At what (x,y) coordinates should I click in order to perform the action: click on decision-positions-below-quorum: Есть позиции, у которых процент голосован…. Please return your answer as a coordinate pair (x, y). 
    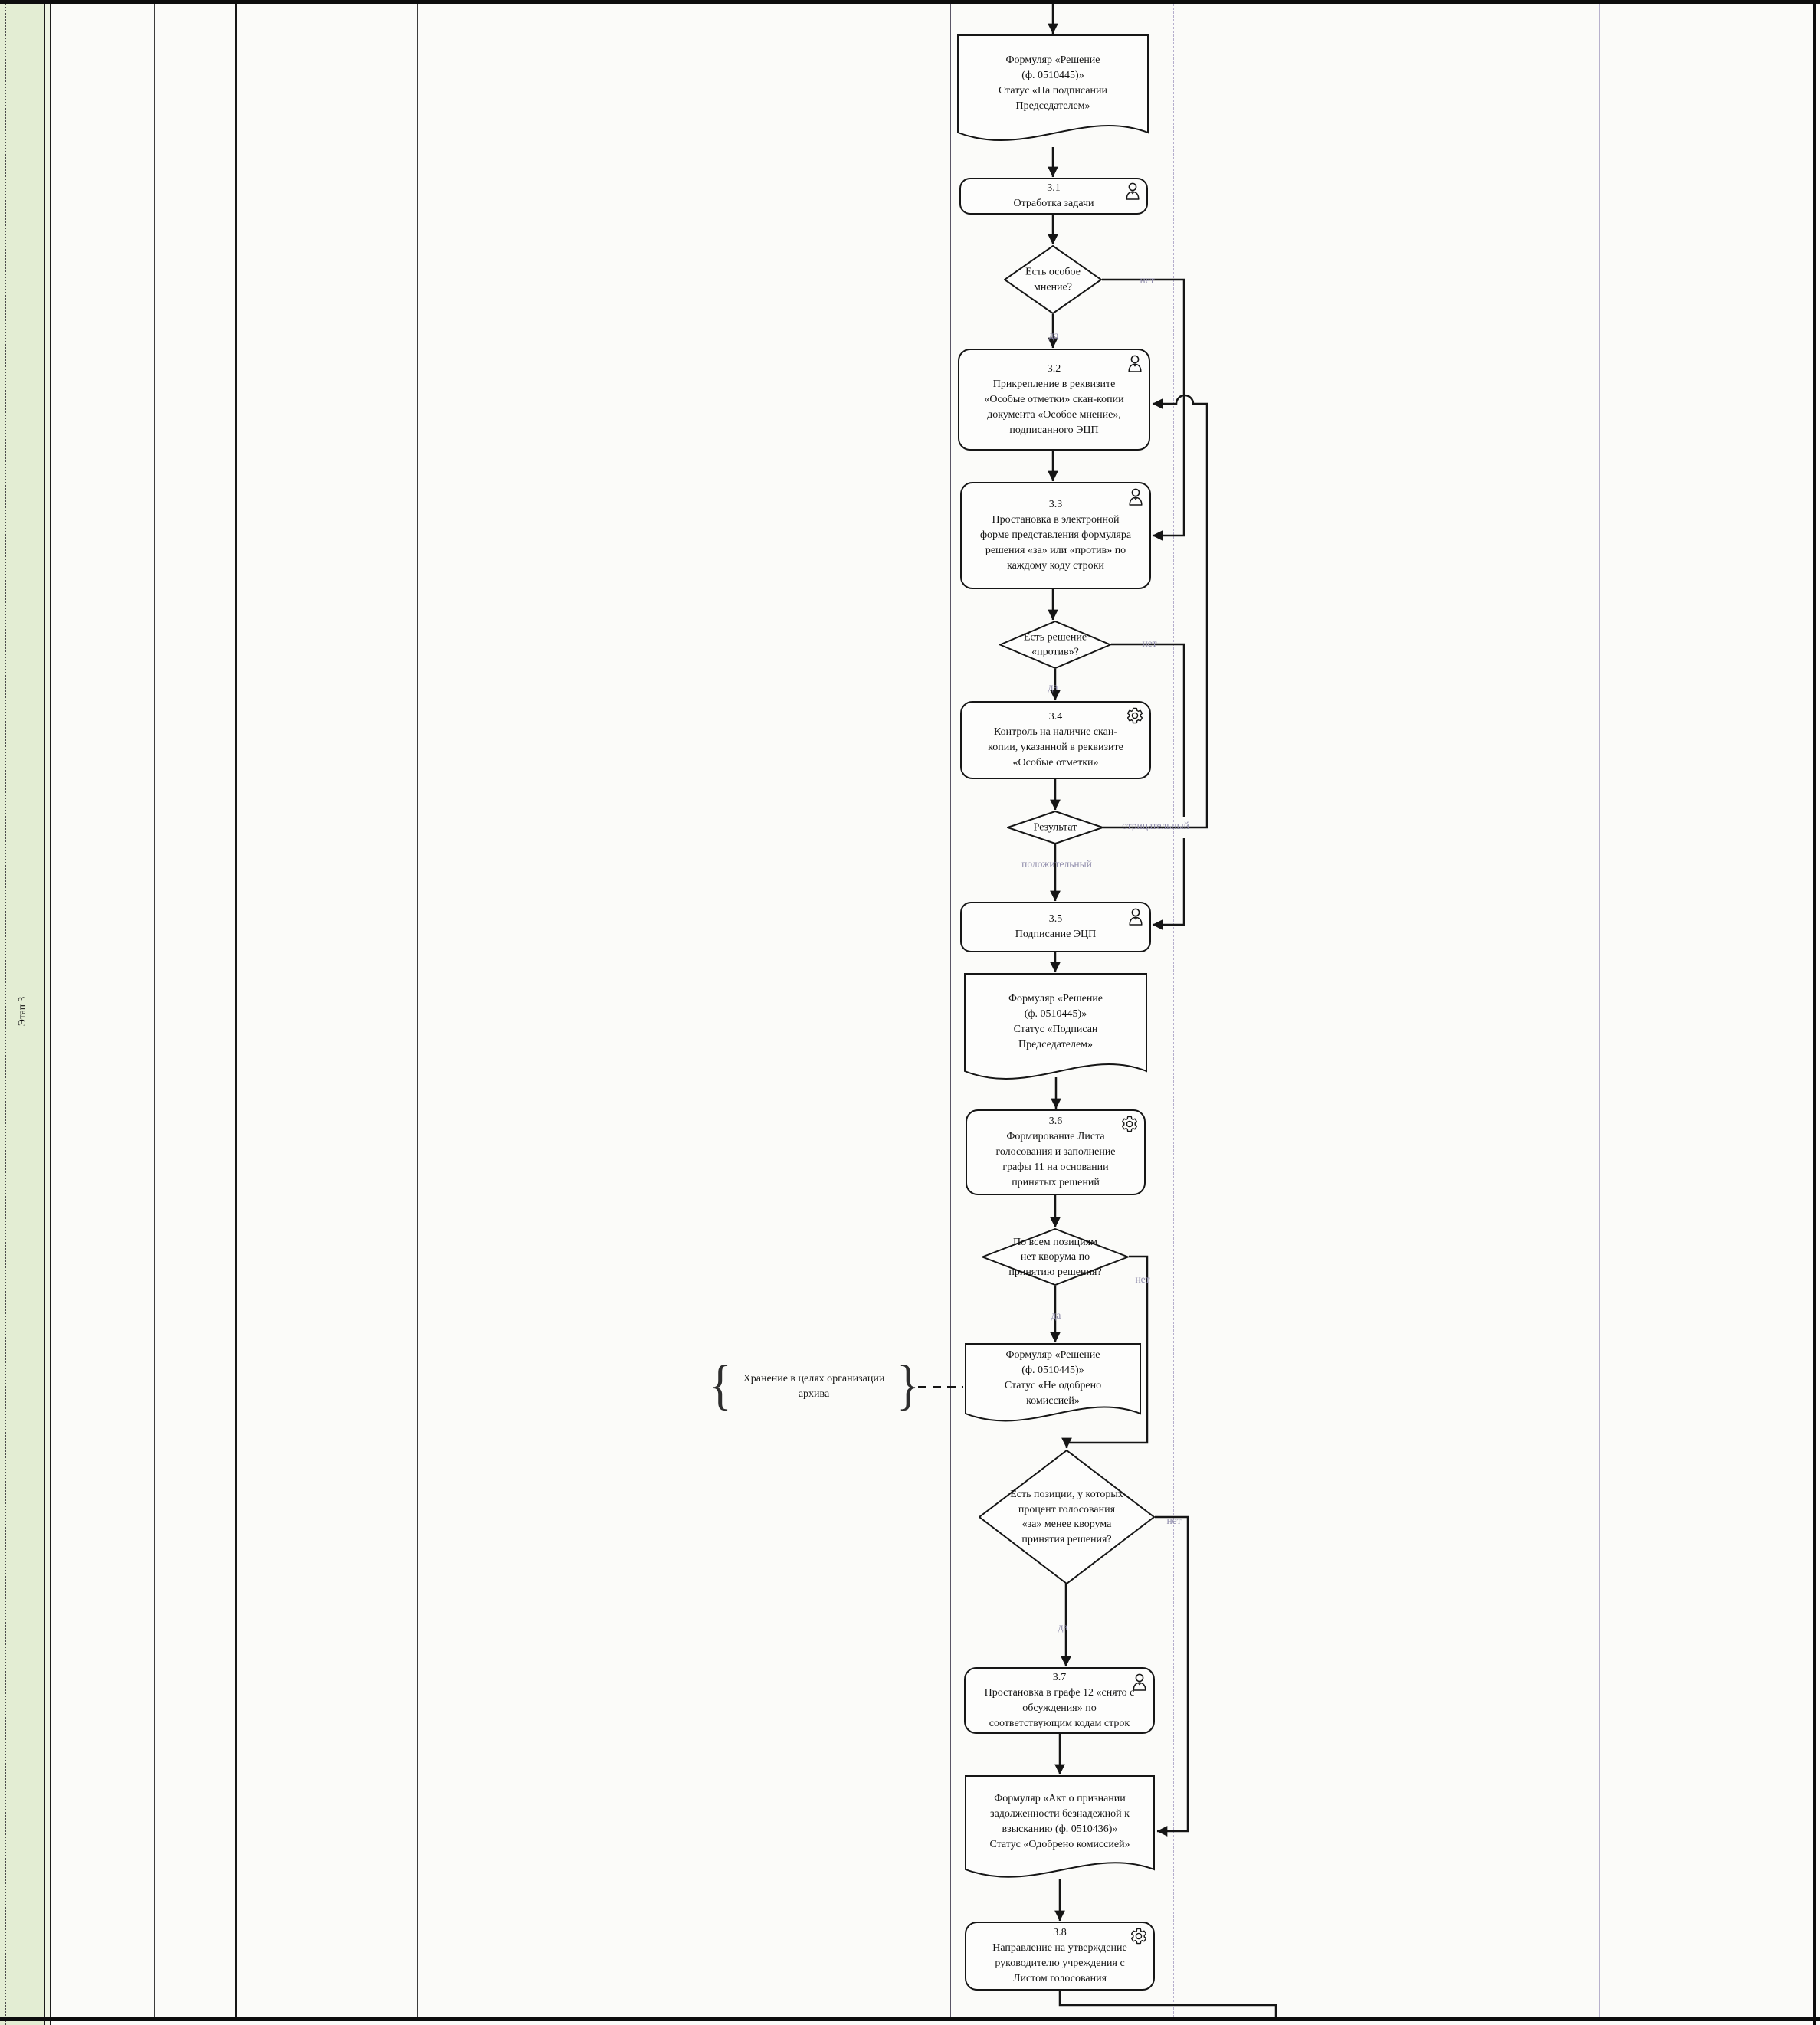
    Looking at the image, I should click on (1067, 1517).